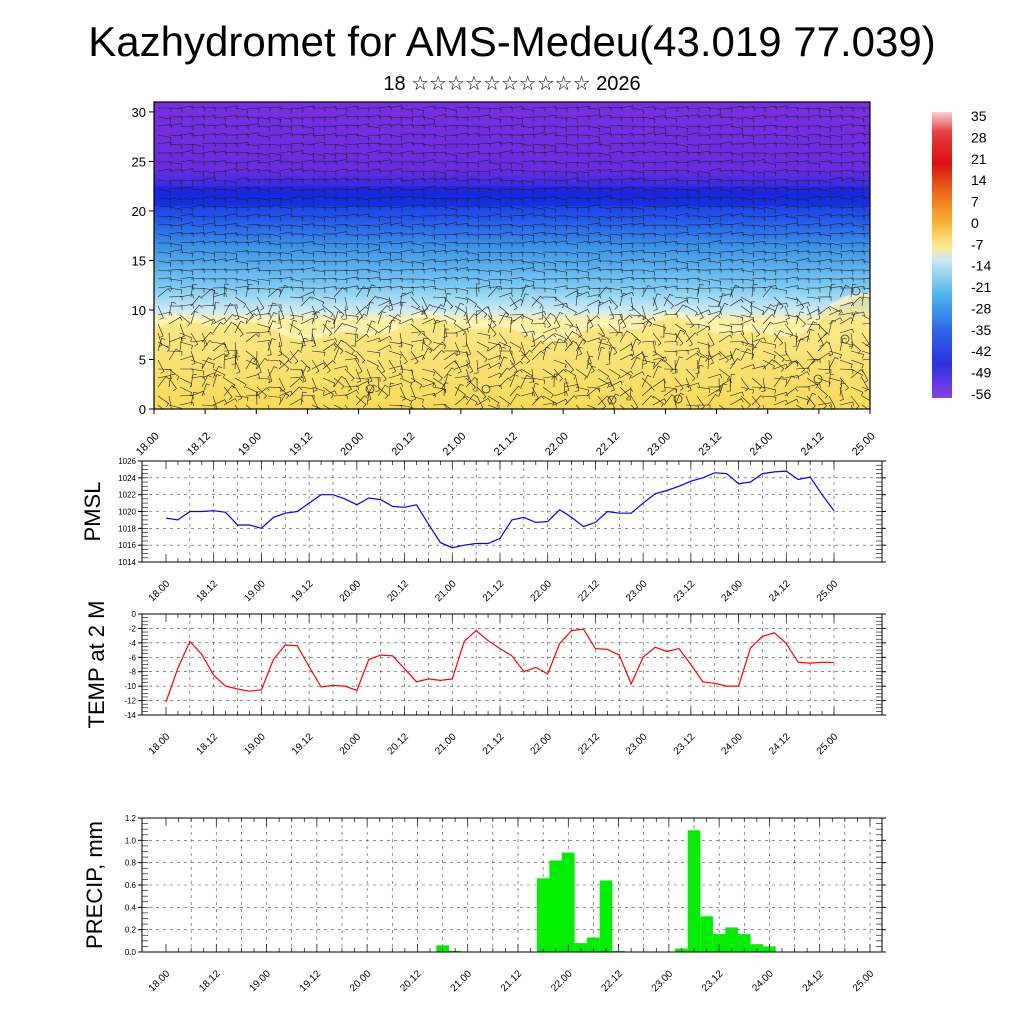 The image size is (1024, 1024). What do you see at coordinates (744, 943) in the screenshot?
I see `precip-bar` at bounding box center [744, 943].